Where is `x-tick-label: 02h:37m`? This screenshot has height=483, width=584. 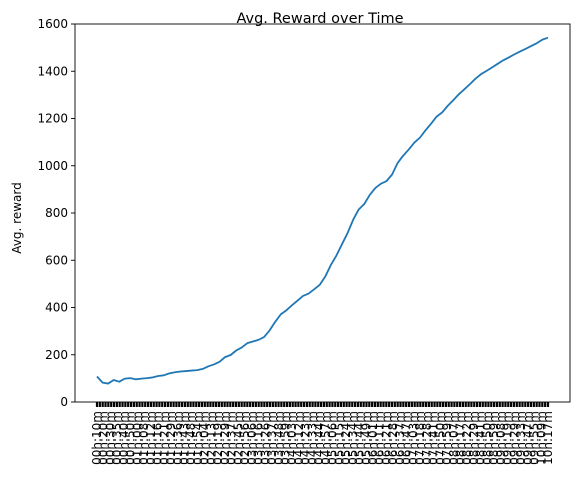 x-tick-label: 02h:37m is located at coordinates (232, 438).